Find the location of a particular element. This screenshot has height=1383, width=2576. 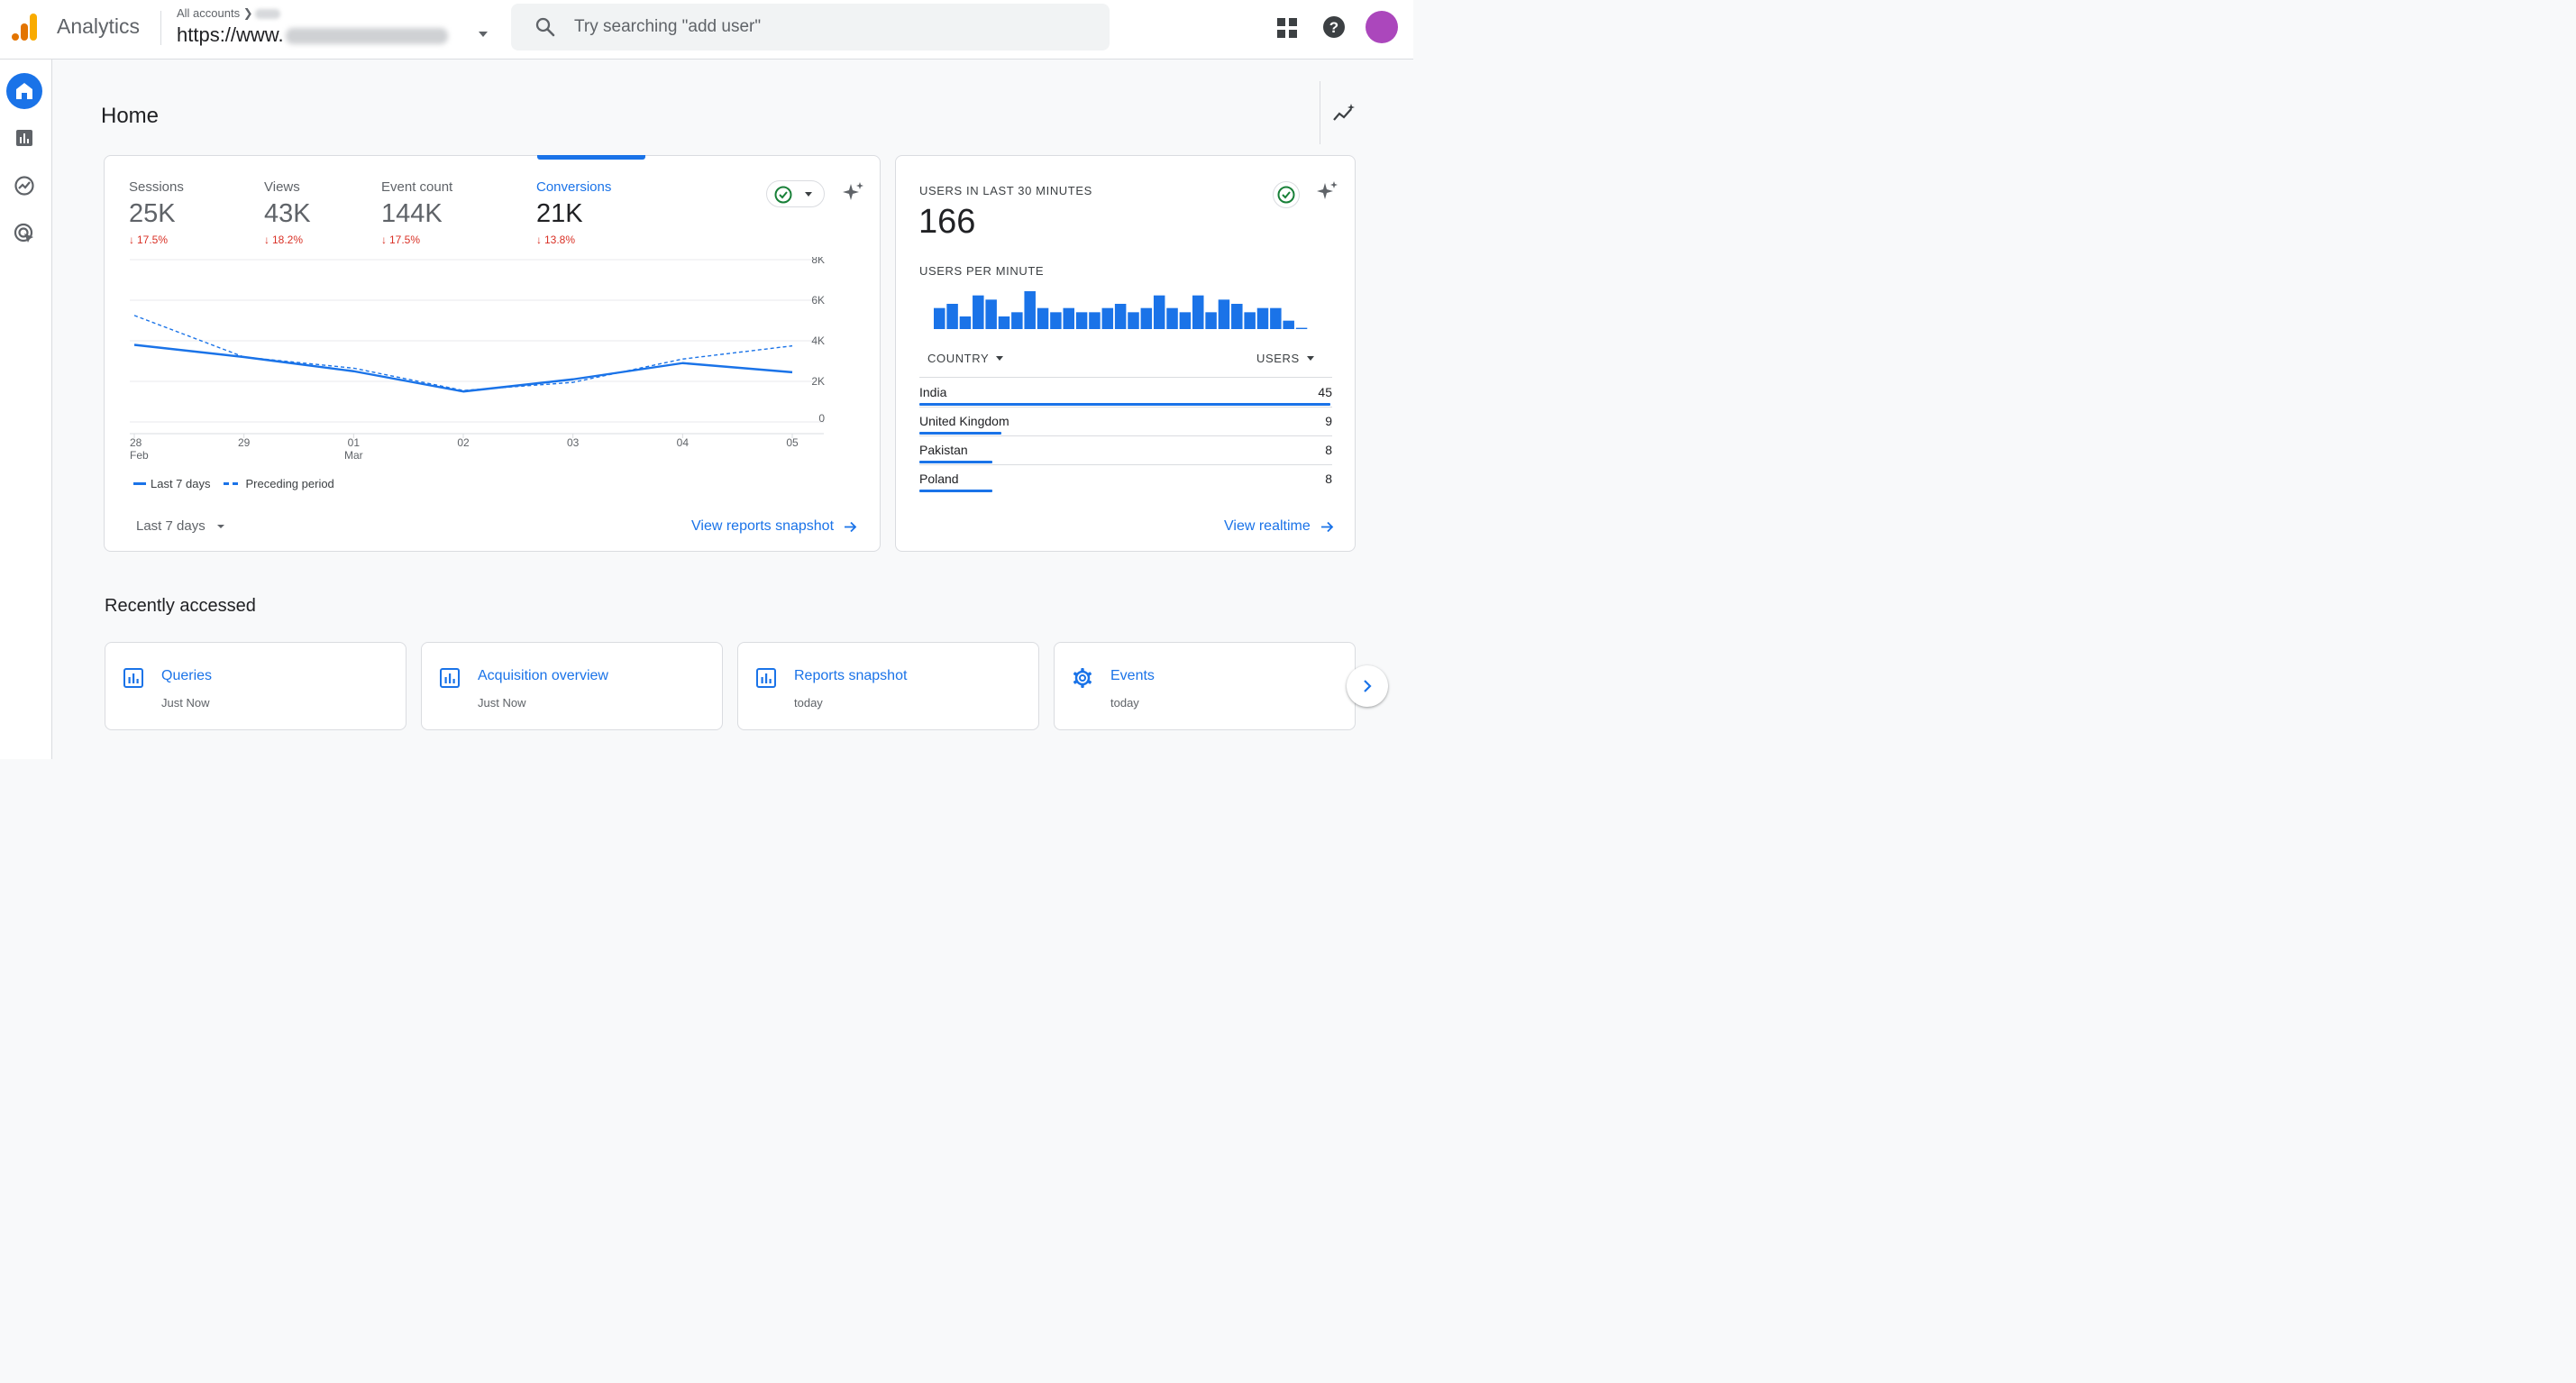

nav-advertising is located at coordinates (24, 234).